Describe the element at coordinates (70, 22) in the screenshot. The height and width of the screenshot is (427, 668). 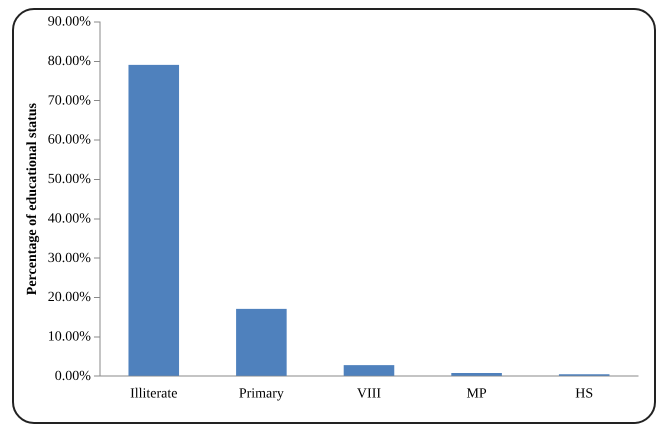
I see `y-tick-label: 90.00%` at that location.